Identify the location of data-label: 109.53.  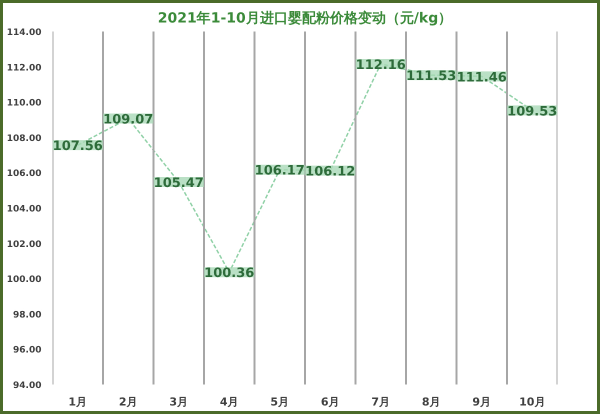
(532, 112).